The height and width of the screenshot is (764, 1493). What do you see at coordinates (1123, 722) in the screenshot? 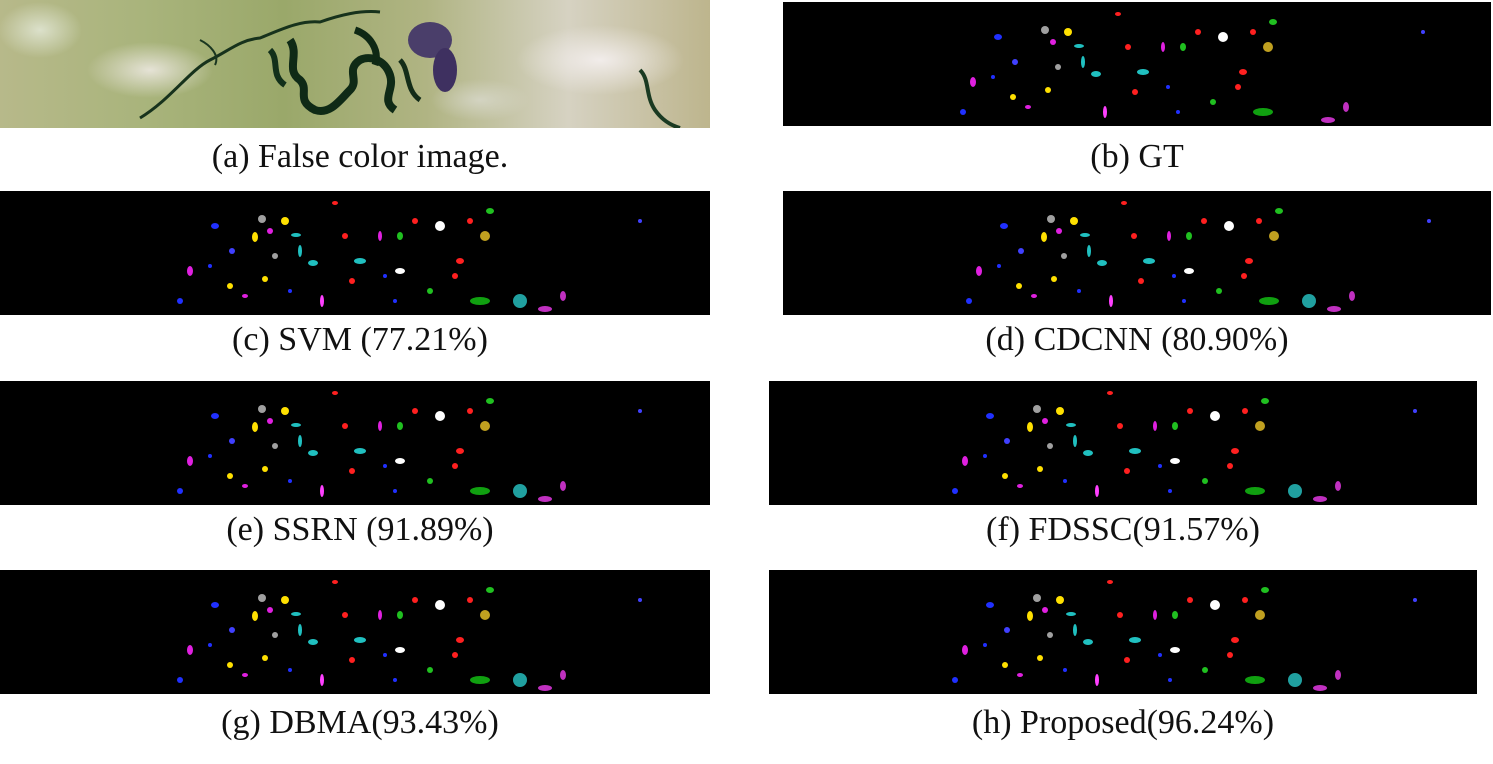
I see `caption-h: (h) Proposed(96.24%)` at bounding box center [1123, 722].